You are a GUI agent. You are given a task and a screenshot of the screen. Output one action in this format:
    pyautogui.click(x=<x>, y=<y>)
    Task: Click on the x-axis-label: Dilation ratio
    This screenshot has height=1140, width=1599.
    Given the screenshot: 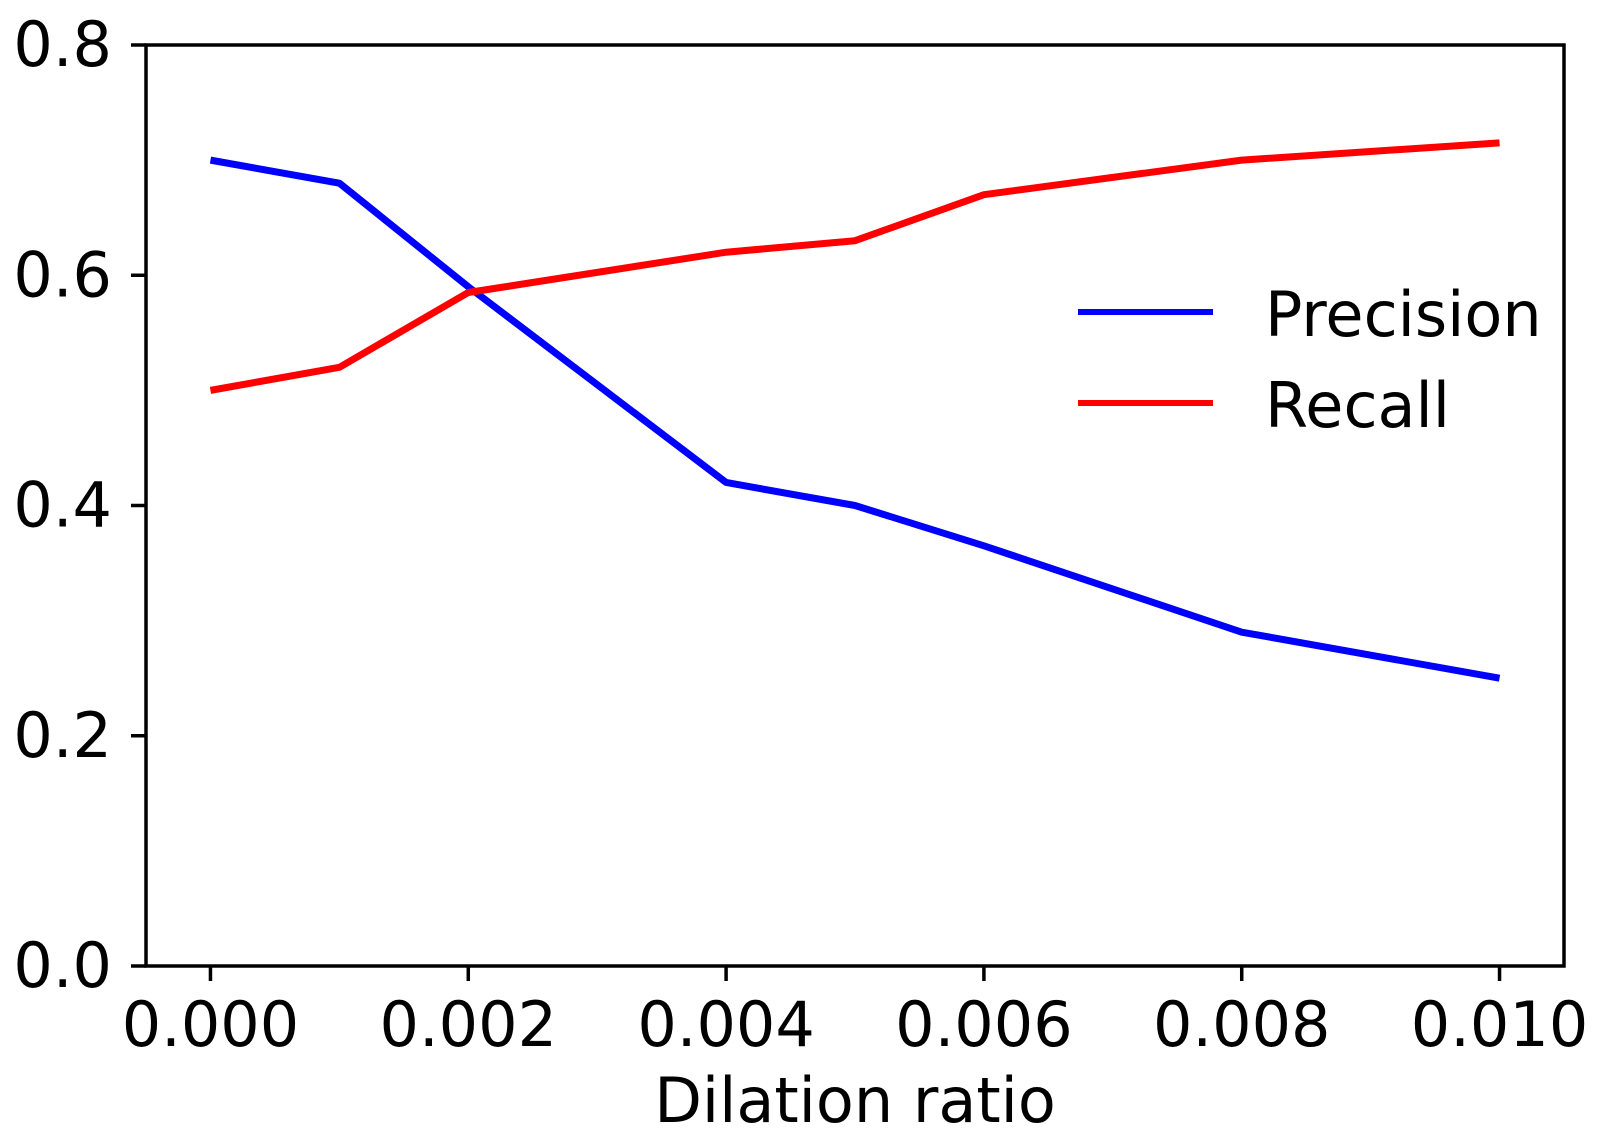 What is the action you would take?
    pyautogui.click(x=855, y=1100)
    